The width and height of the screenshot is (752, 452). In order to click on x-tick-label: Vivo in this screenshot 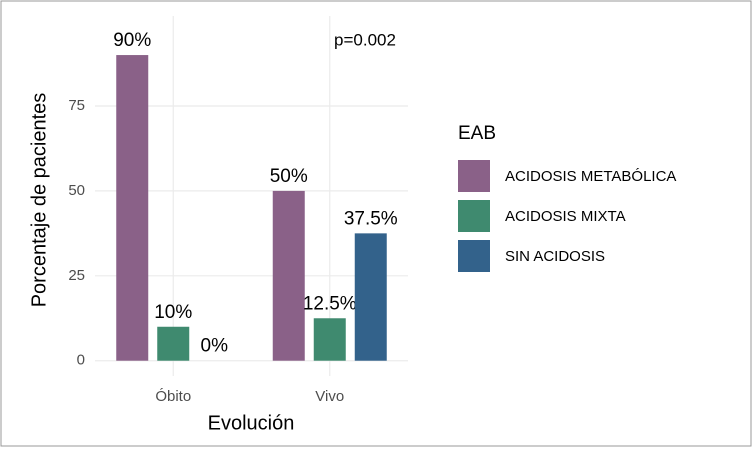, I will do `click(329, 396)`.